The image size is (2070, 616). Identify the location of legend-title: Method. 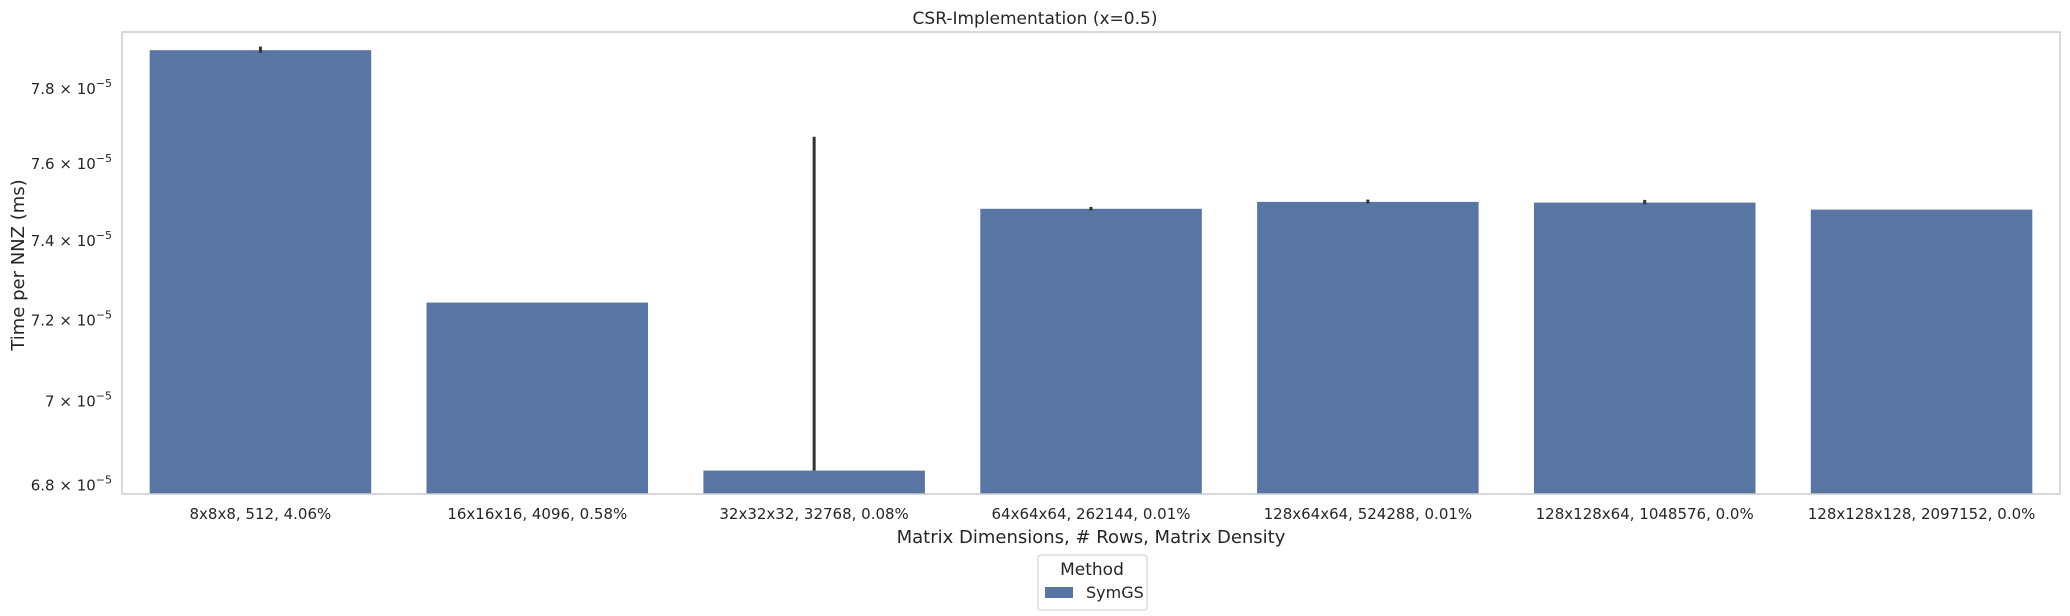
(1092, 570).